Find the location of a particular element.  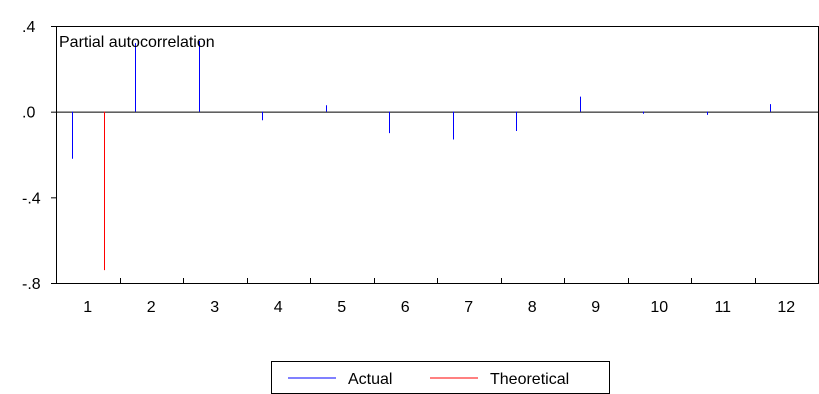

y-axis: .4 .0 -.4 -.8 is located at coordinates (39, 156).